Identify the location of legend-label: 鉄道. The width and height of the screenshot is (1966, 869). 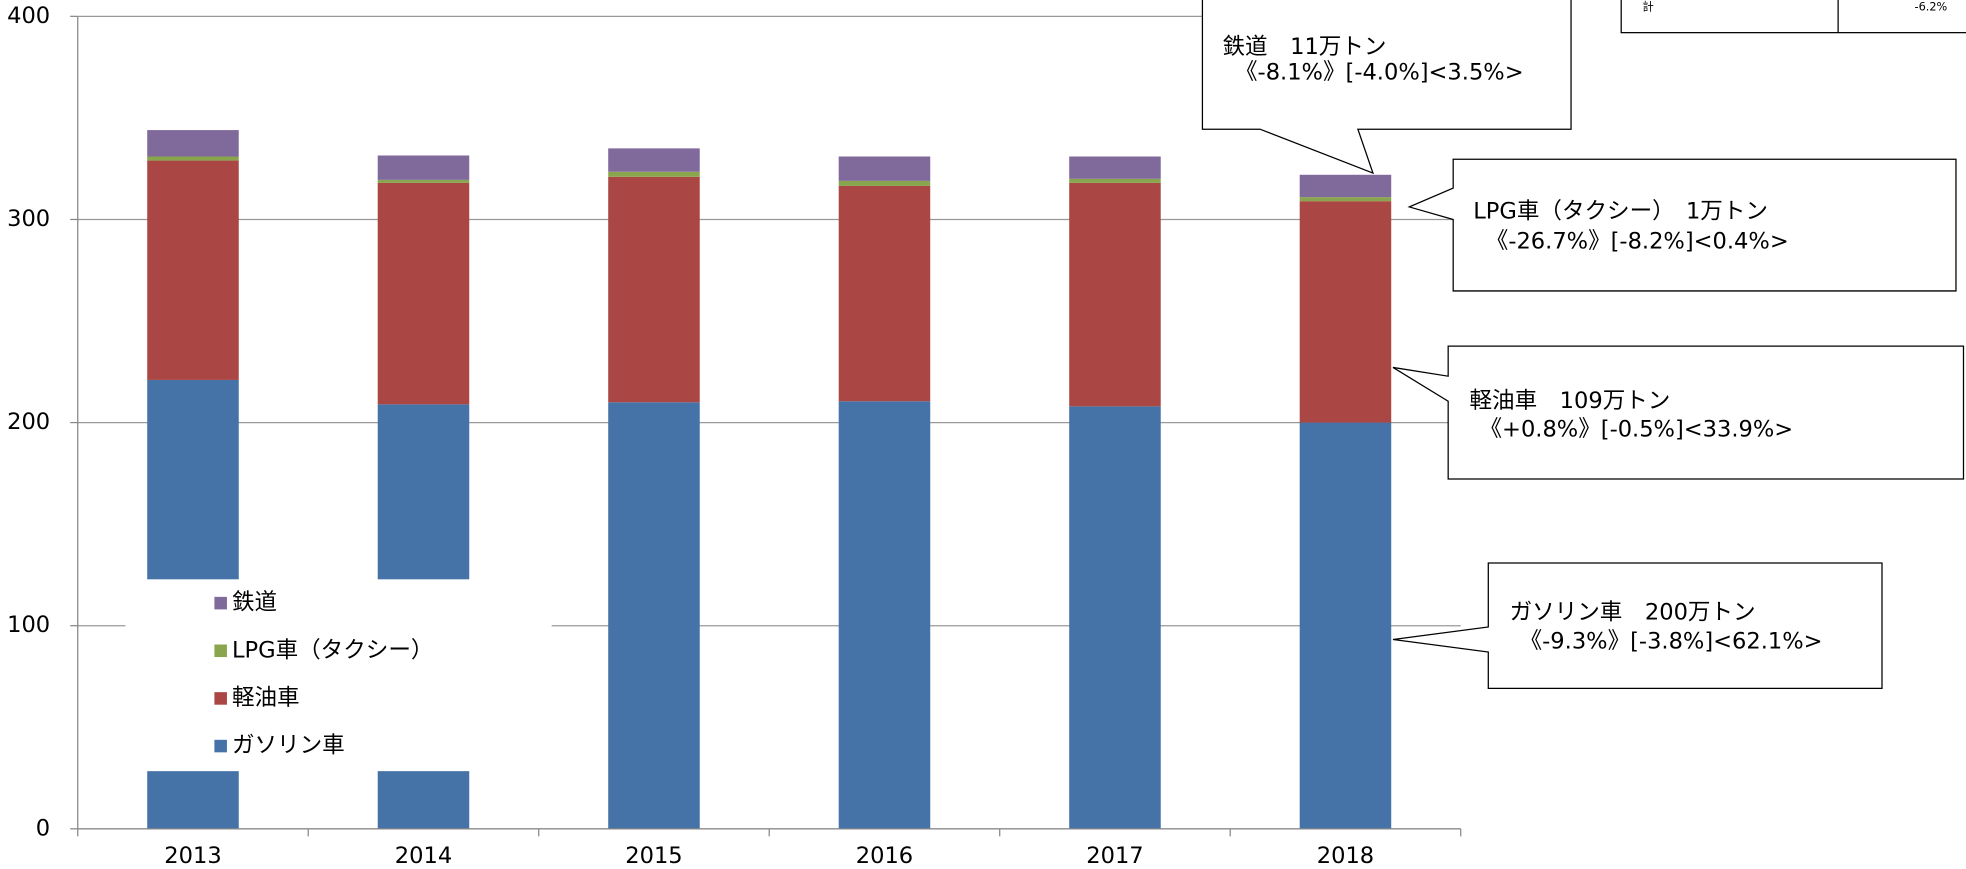
(254, 603).